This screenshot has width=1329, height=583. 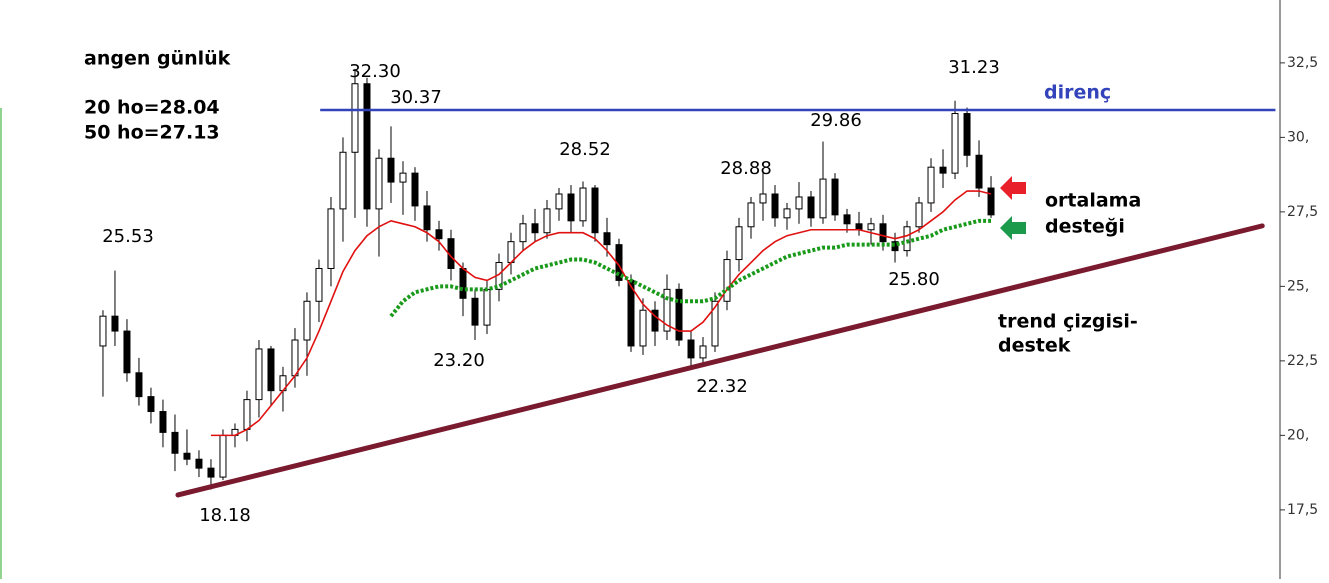 What do you see at coordinates (1034, 346) in the screenshot?
I see `trend-label: destek` at bounding box center [1034, 346].